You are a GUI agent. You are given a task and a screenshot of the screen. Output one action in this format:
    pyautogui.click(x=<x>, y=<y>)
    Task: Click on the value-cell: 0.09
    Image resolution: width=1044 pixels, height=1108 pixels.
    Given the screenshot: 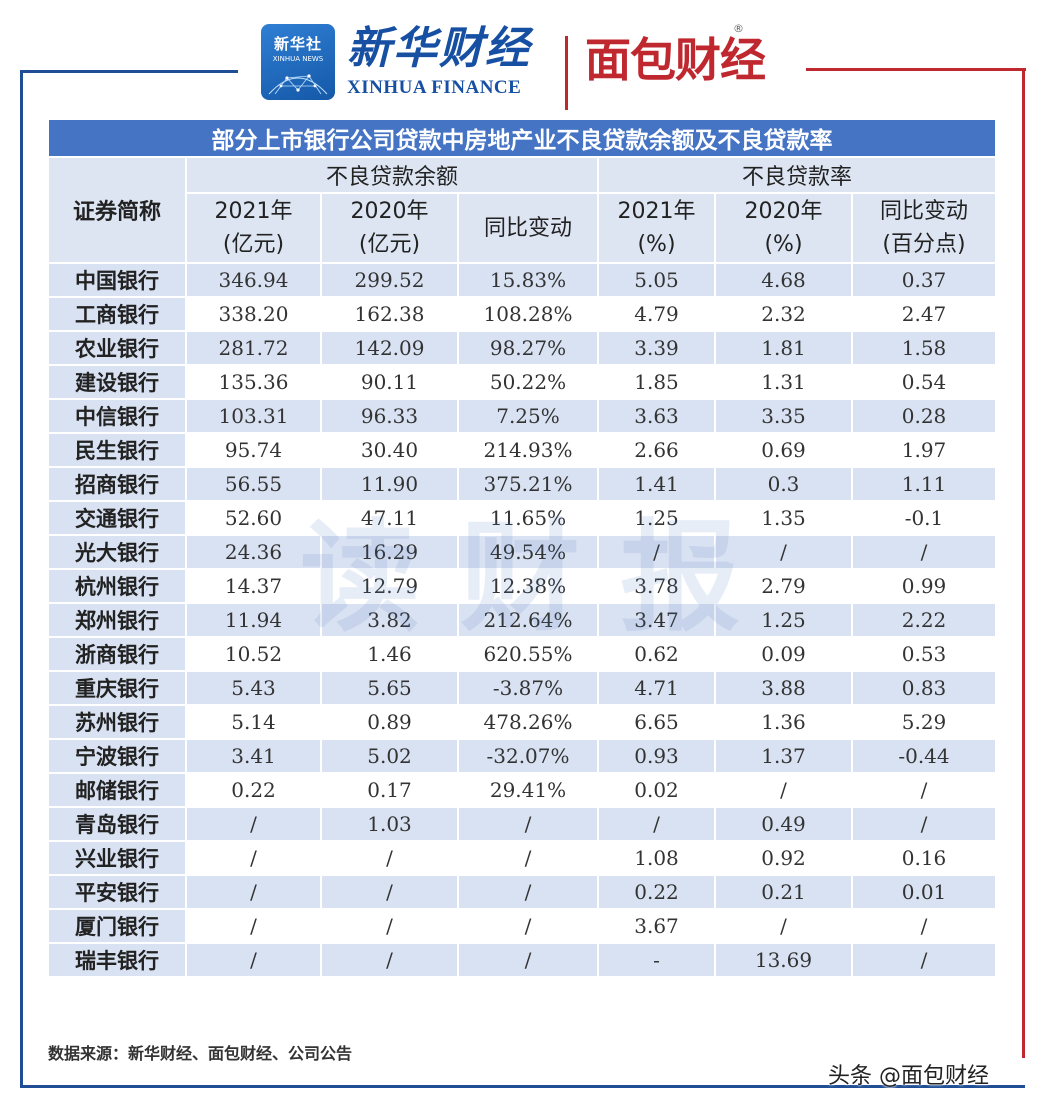 What is the action you would take?
    pyautogui.click(x=783, y=654)
    